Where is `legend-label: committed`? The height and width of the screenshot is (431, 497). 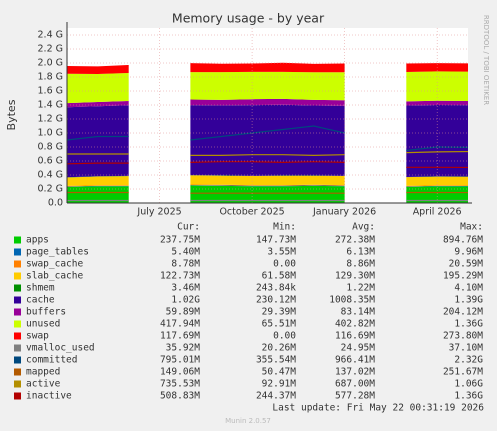 legend-label: committed is located at coordinates (51, 360).